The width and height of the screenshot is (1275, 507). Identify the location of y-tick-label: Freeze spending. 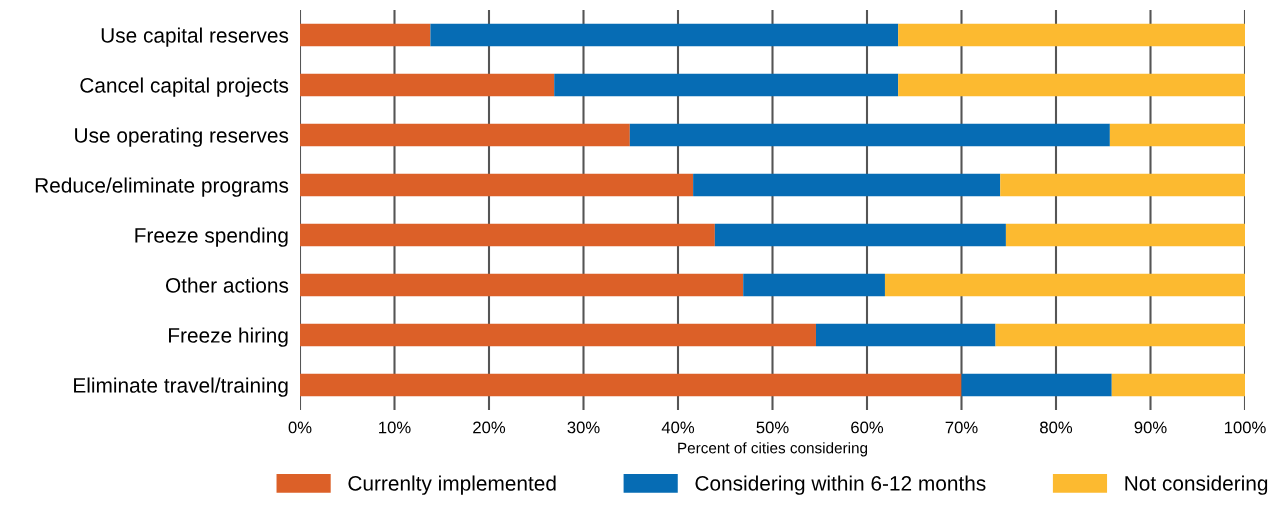
(211, 237).